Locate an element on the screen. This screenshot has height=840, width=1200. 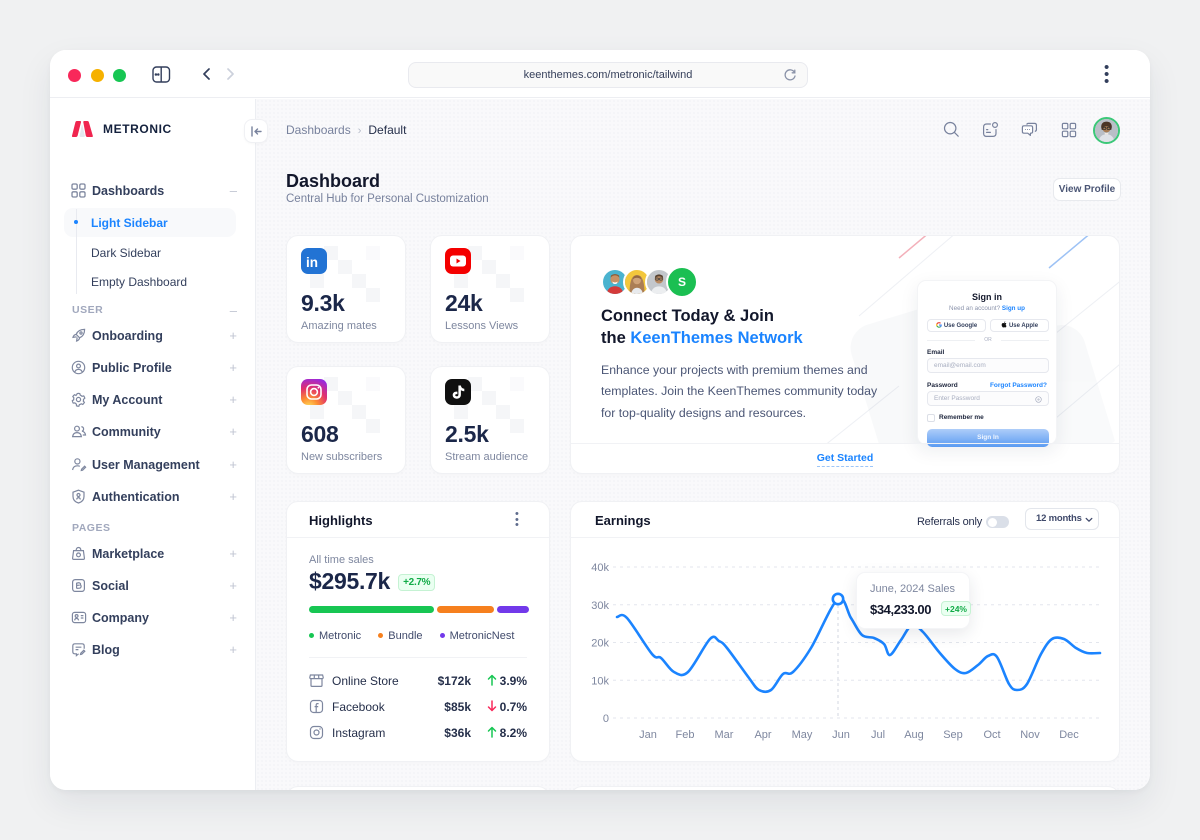
svg-text: Jul is located at coordinates (878, 735).